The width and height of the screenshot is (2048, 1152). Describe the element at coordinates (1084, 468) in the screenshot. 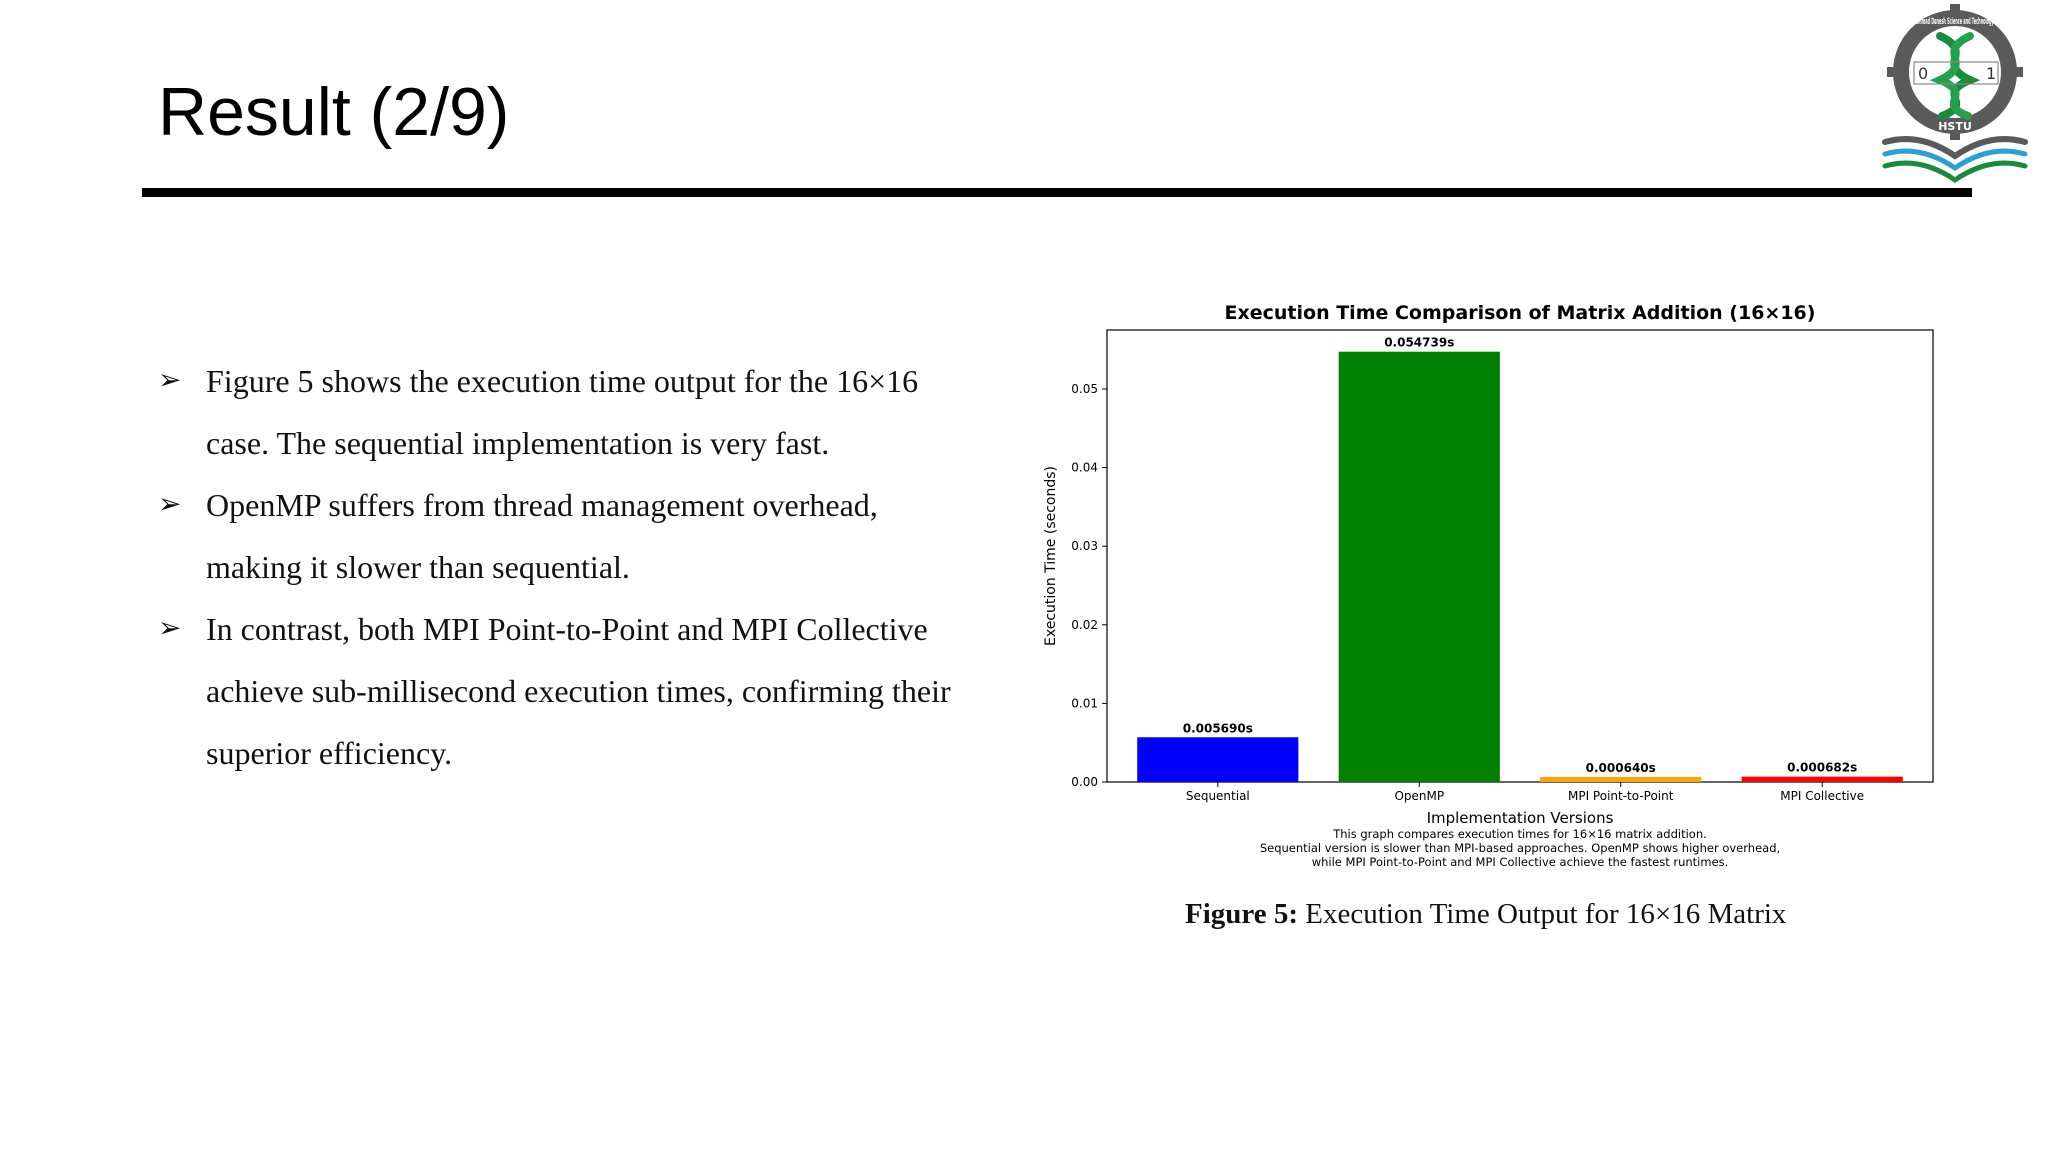

I see `y-tick-label: 0.04` at that location.